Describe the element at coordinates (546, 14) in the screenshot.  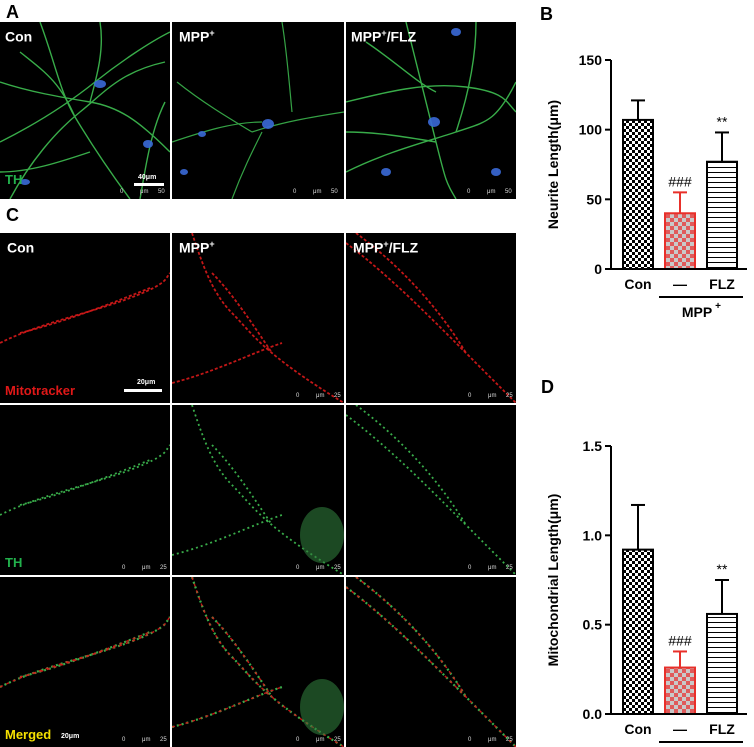
I see `panel-letter-b: B` at that location.